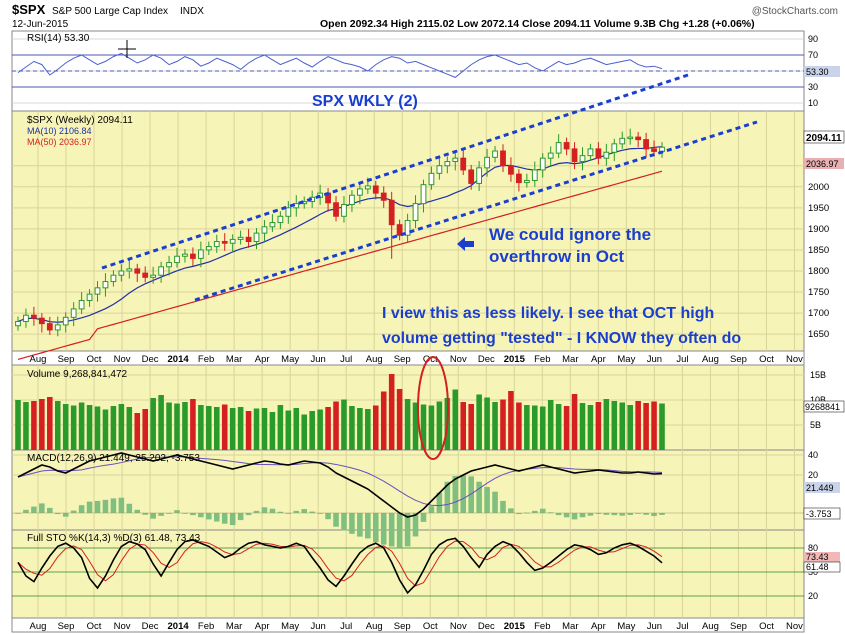 This screenshot has height=634, width=845. I want to click on price-legend-ma10: MA(10) 2106.84, so click(59, 131).